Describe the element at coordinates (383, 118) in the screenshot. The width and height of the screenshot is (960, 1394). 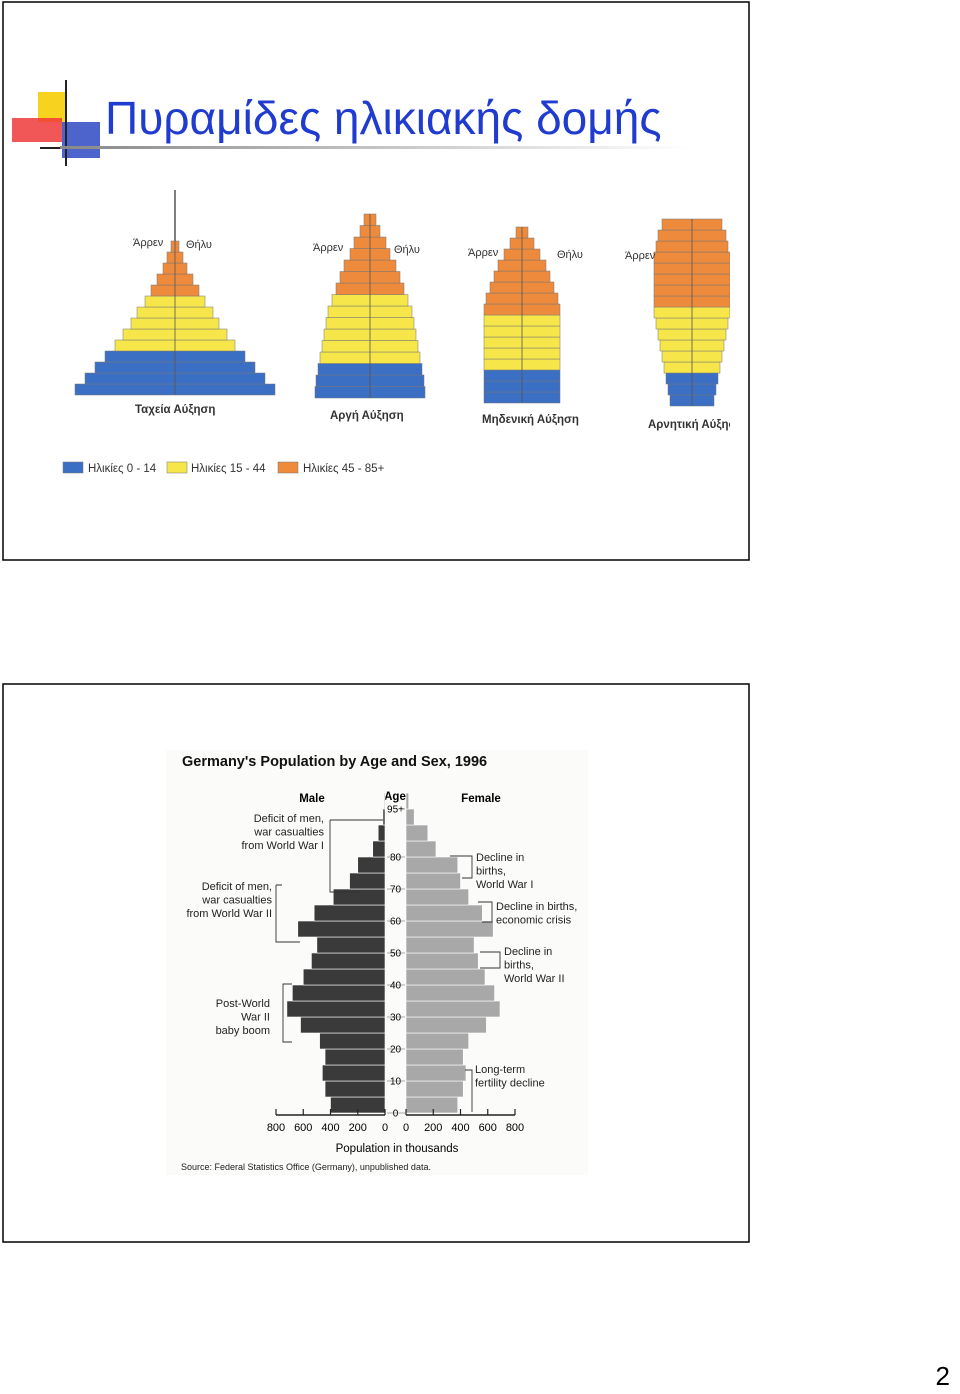
I see `slide-title: Πυραμίδες ηλικιακής δομής` at that location.